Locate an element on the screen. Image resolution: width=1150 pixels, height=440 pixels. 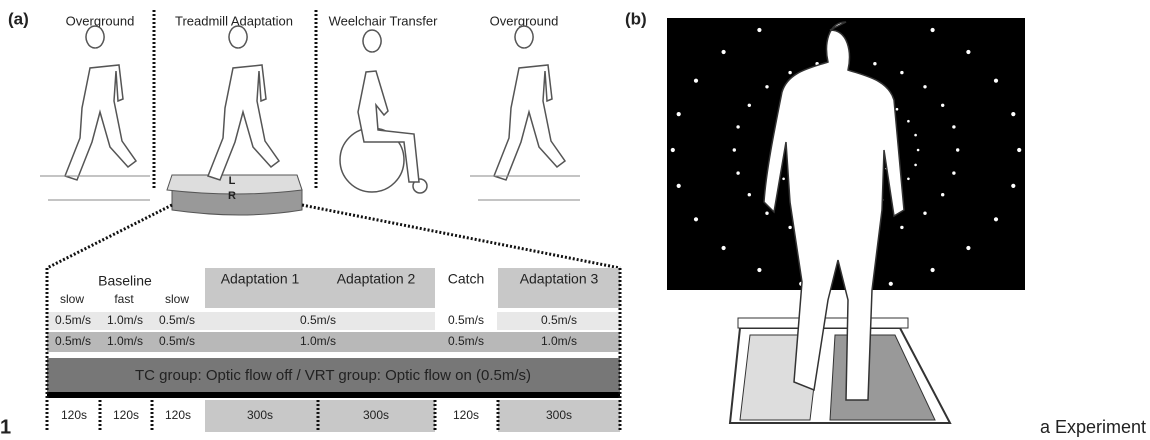
column-header: Adaptation 2 is located at coordinates (376, 279).